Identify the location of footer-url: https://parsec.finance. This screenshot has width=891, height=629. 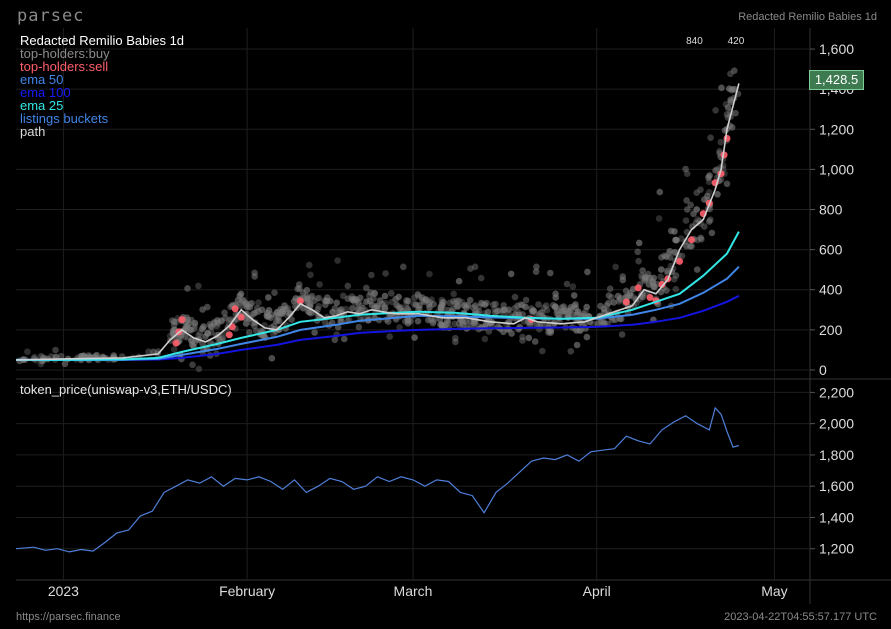
(68, 617).